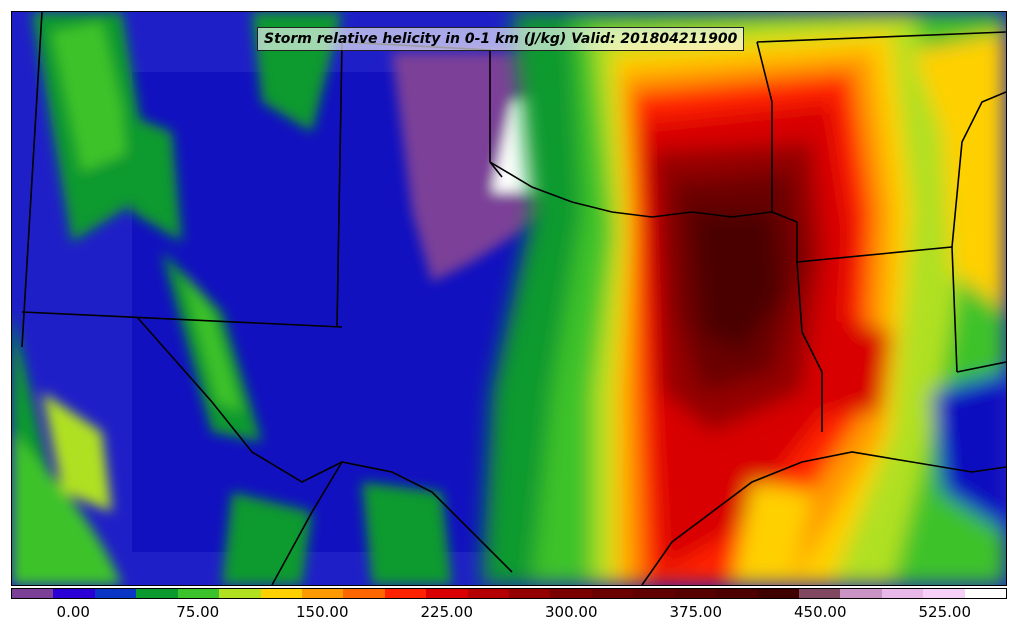 The width and height of the screenshot is (1018, 633). I want to click on border-ar-north, so click(881, 37).